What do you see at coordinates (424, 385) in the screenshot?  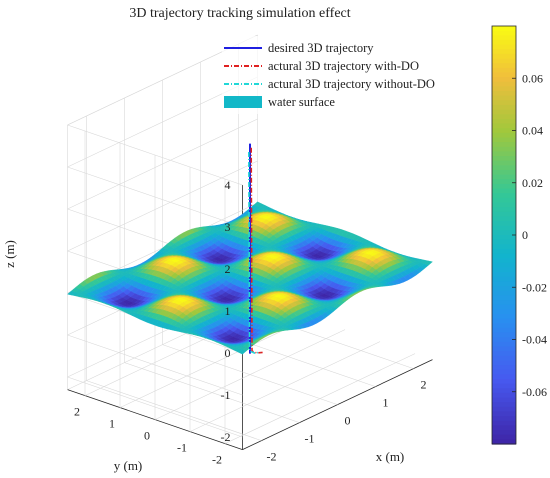 I see `x-tick-label: 2` at bounding box center [424, 385].